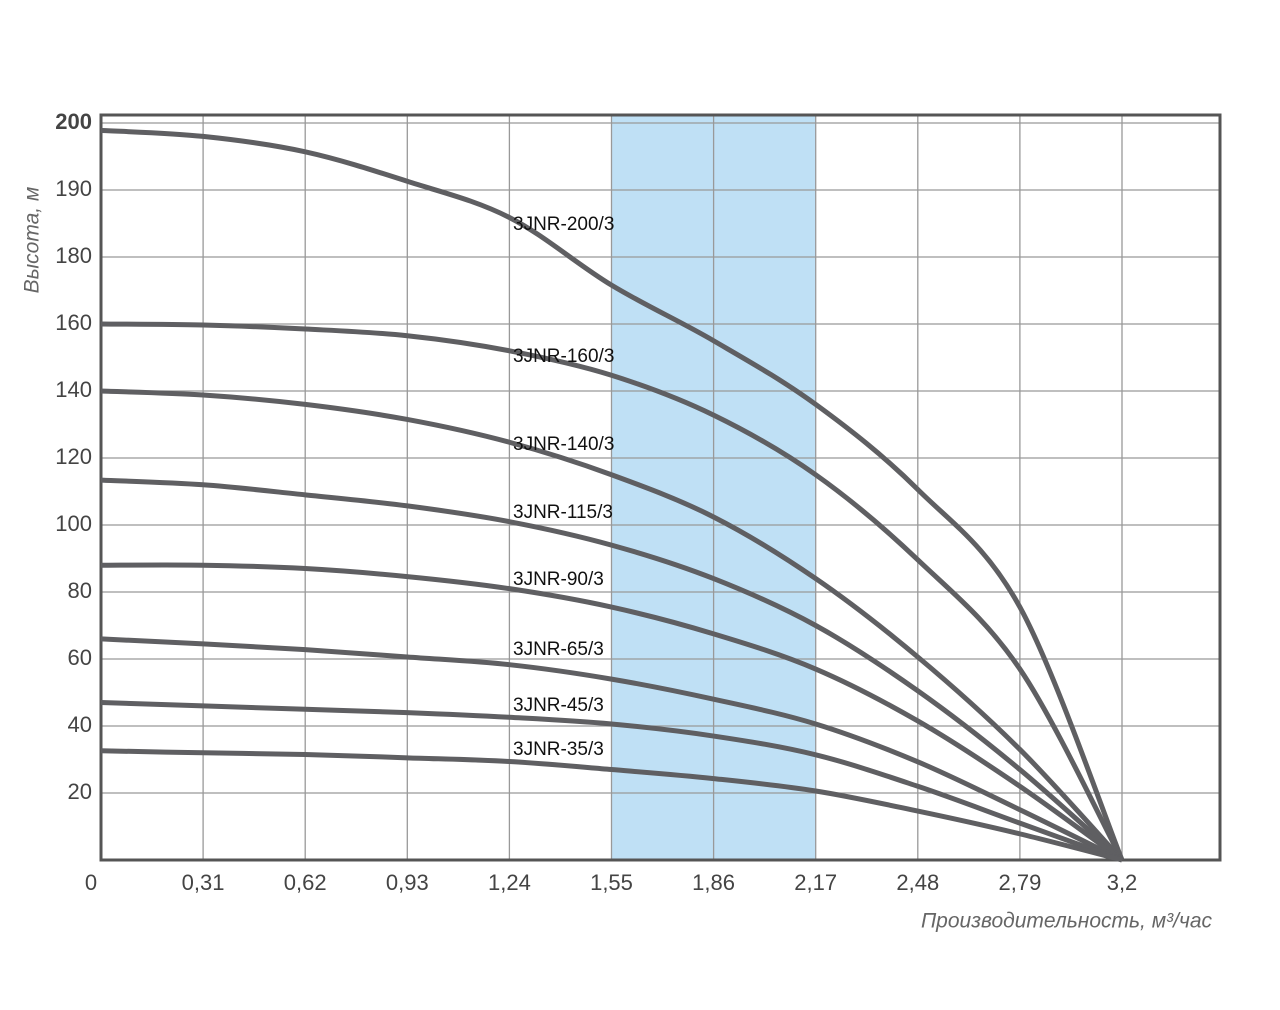 This screenshot has width=1280, height=1010. What do you see at coordinates (611, 882) in the screenshot?
I see `x-tick-label: 1,55` at bounding box center [611, 882].